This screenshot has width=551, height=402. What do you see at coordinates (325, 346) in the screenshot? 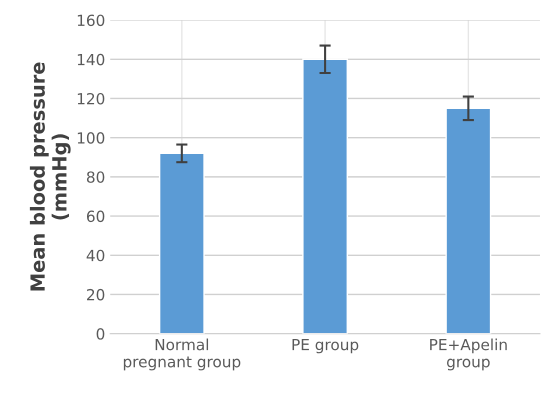
I see `x-tick-label: PE group` at bounding box center [325, 346].